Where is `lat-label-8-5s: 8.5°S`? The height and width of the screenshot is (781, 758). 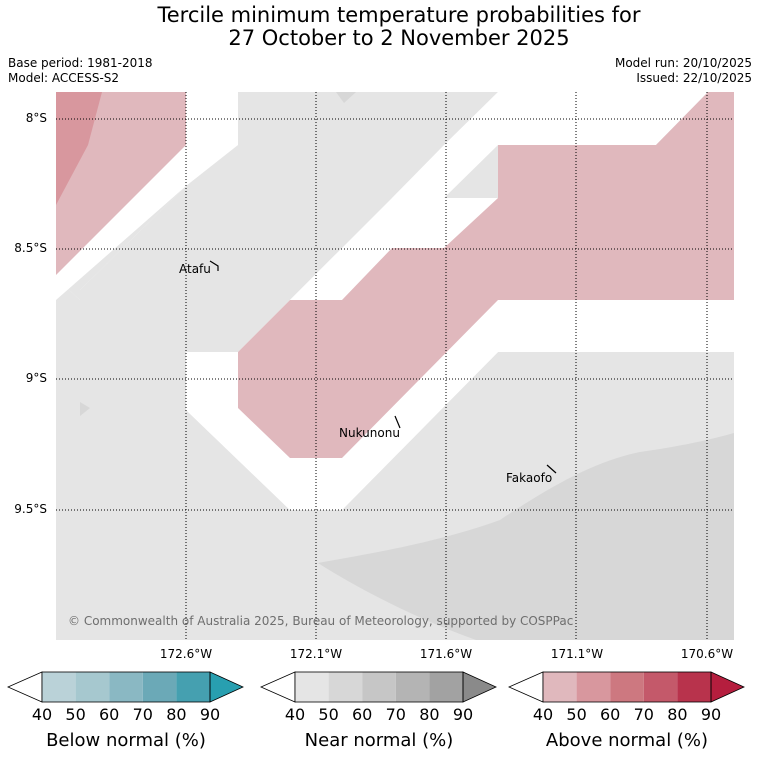 lat-label-8-5s: 8.5°S is located at coordinates (30, 248).